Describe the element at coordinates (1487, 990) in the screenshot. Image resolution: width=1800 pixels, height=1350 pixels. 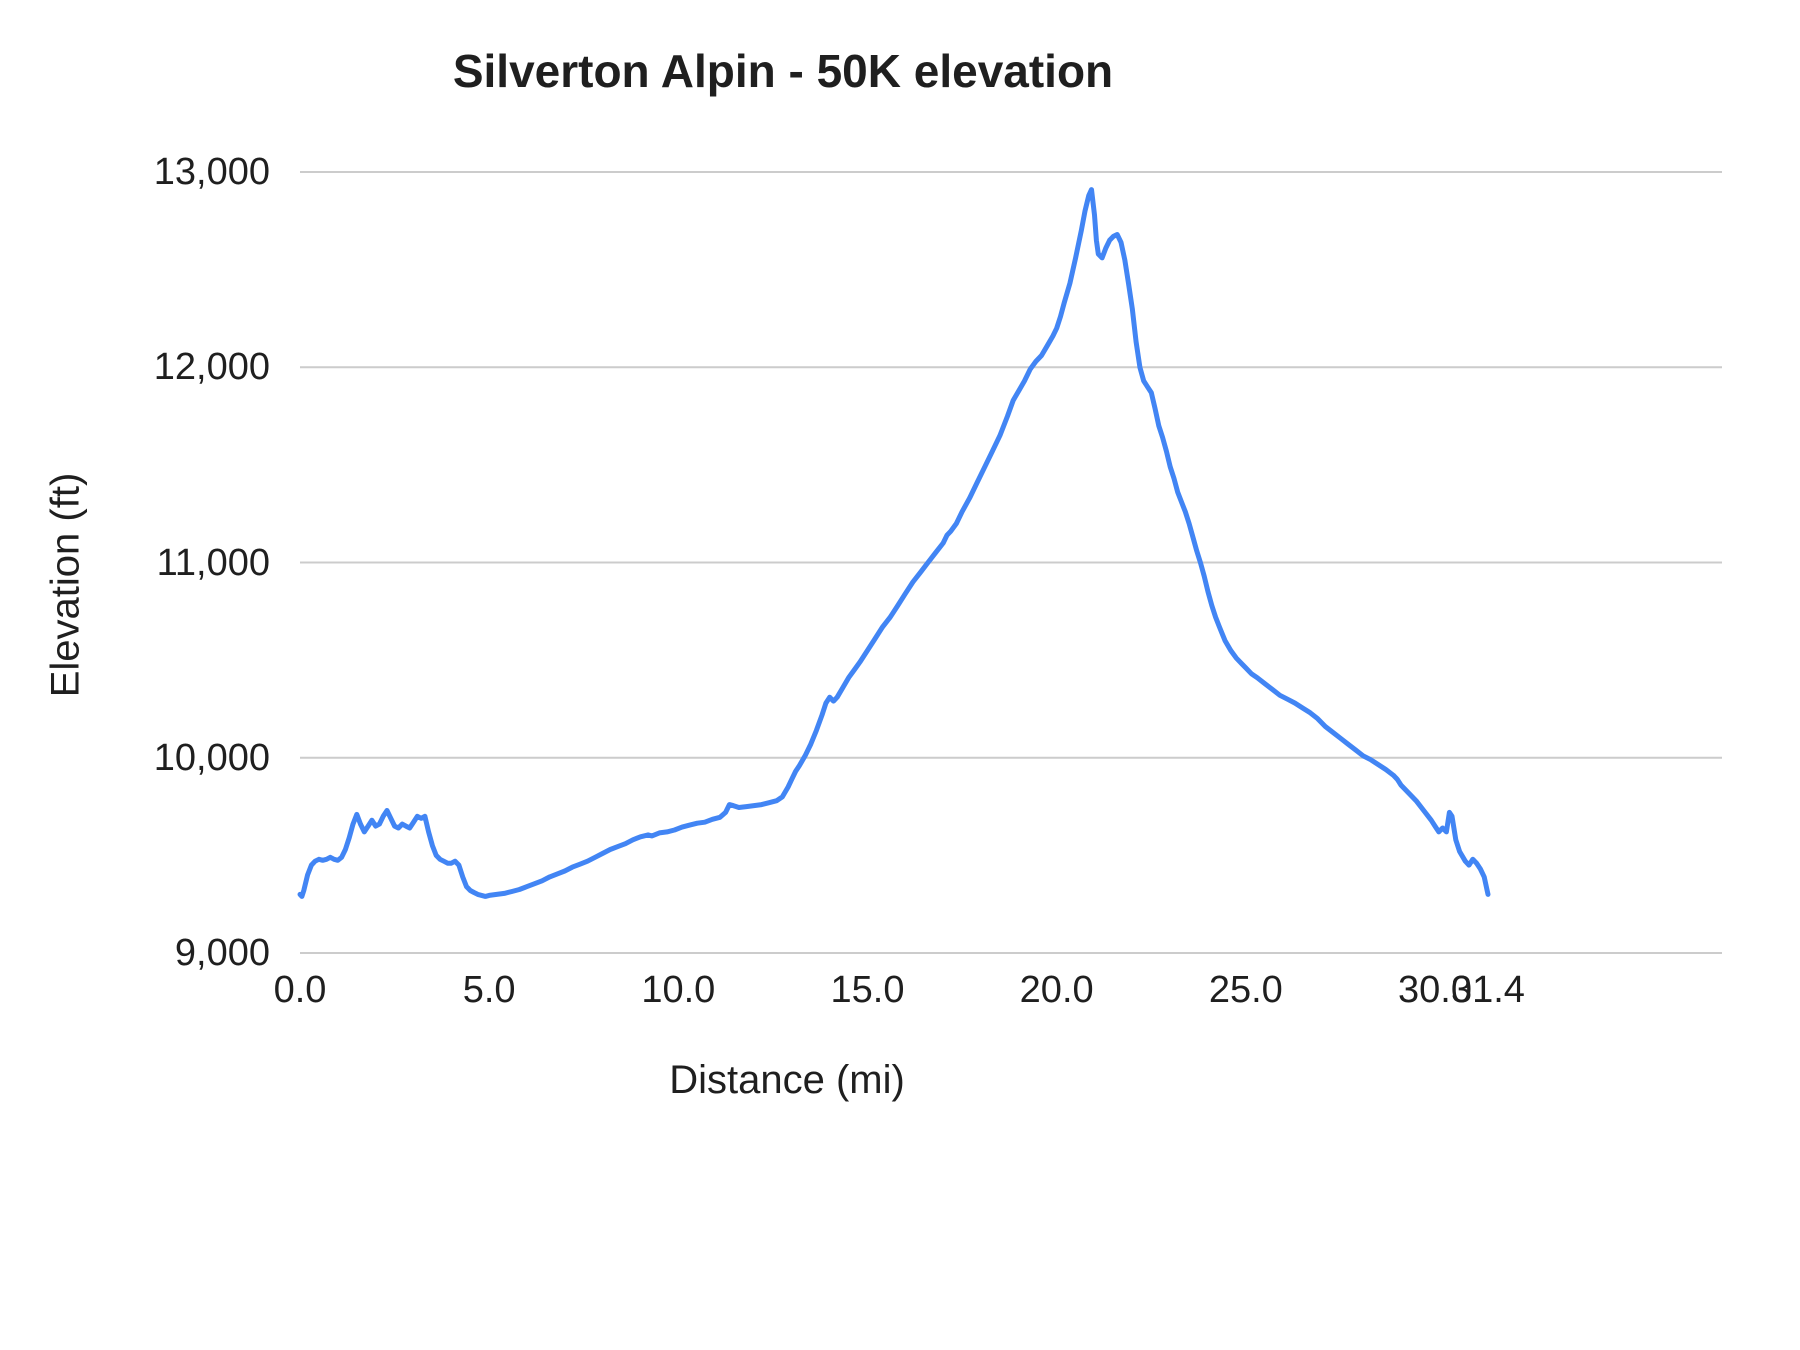
I see `x-tick-label-31.4: 31.4` at that location.